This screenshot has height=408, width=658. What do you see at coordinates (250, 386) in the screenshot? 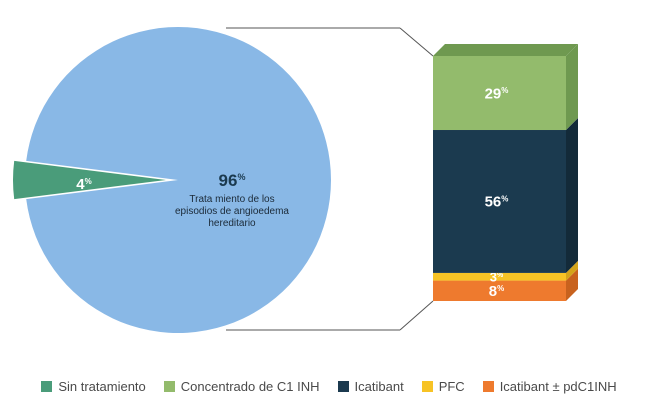
I see `legend-label: Concentrado de C1 INH` at bounding box center [250, 386].